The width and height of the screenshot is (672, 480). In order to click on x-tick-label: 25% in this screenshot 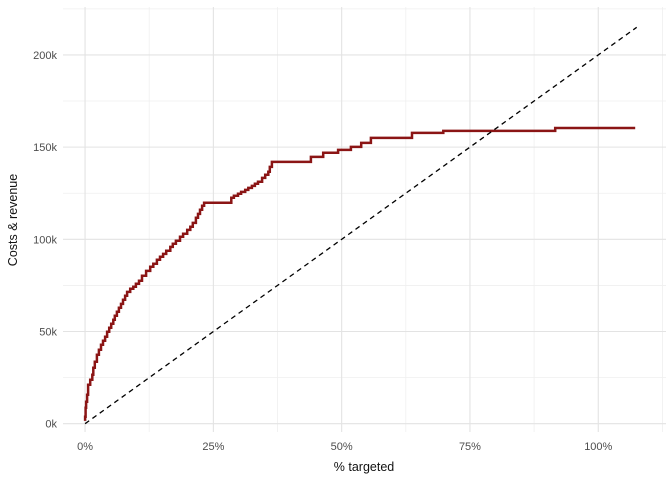, I will do `click(213, 447)`.